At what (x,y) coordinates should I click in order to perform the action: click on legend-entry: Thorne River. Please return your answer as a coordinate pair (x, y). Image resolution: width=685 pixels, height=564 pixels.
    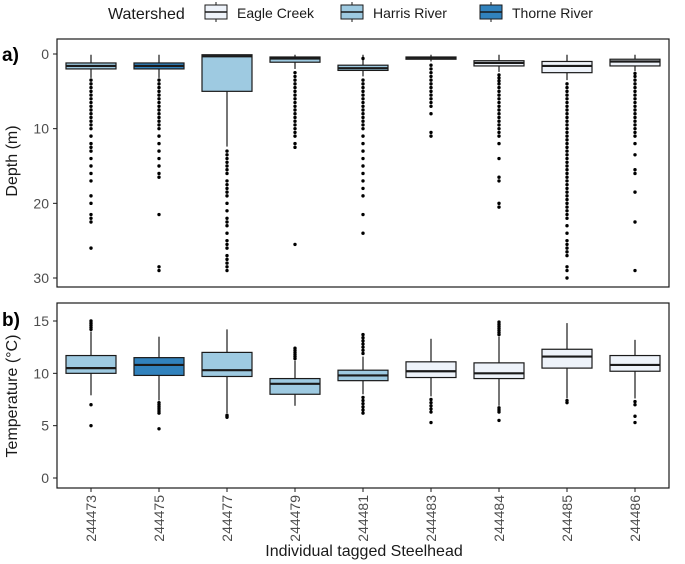
    Looking at the image, I should click on (536, 12).